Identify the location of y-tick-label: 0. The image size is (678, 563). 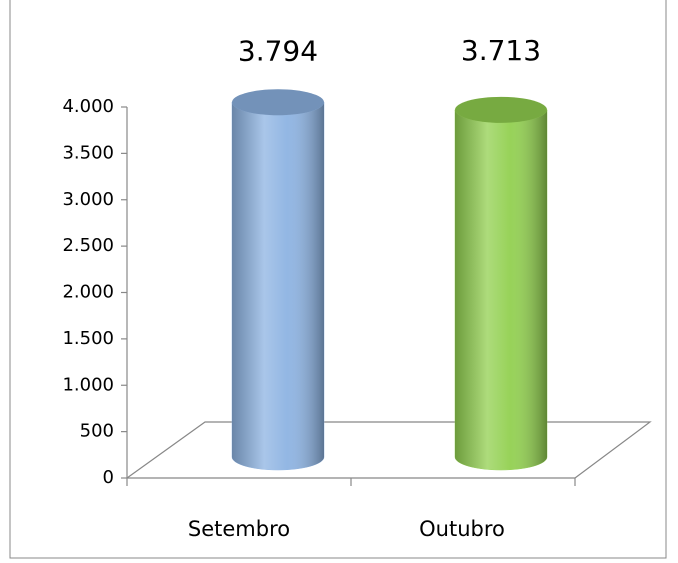
(108, 477).